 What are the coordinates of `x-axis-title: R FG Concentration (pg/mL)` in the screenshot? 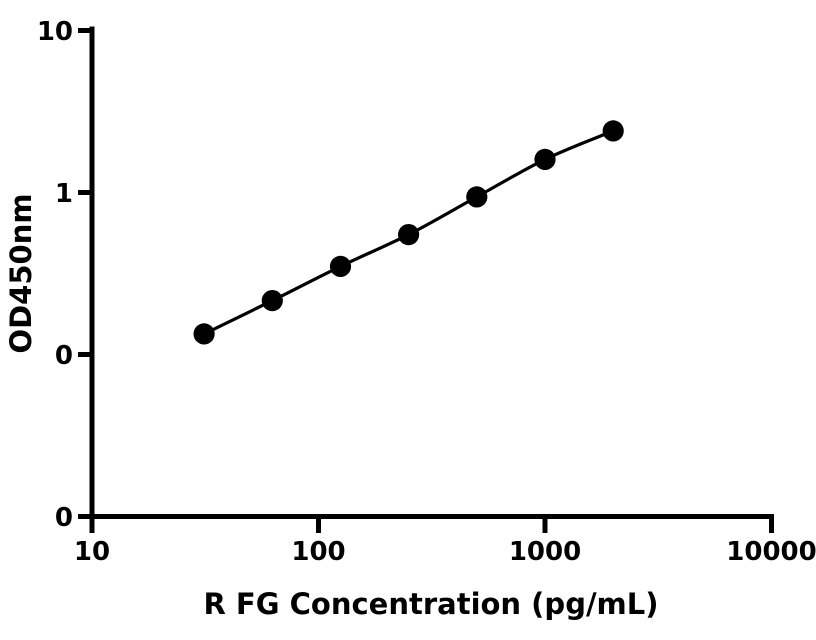 It's located at (430, 604).